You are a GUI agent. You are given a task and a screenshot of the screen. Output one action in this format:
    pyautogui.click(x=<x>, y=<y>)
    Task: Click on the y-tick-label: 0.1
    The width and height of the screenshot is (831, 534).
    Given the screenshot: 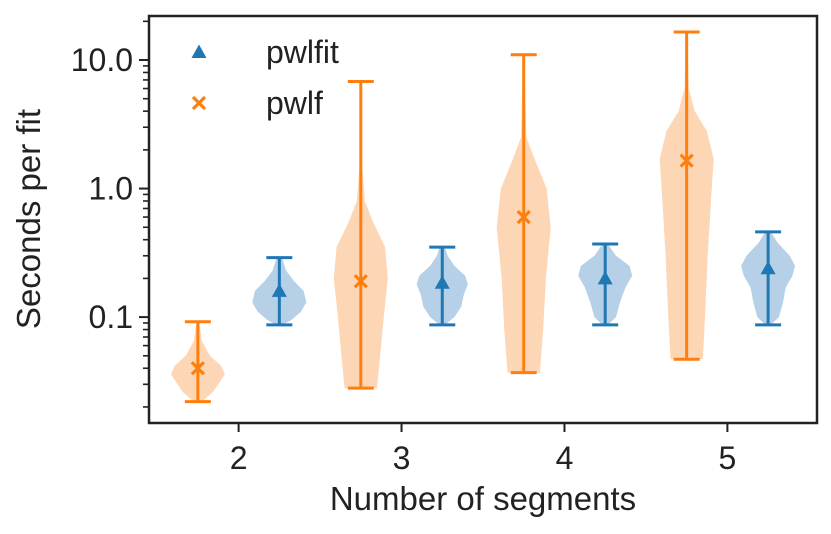 What is the action you would take?
    pyautogui.click(x=111, y=317)
    